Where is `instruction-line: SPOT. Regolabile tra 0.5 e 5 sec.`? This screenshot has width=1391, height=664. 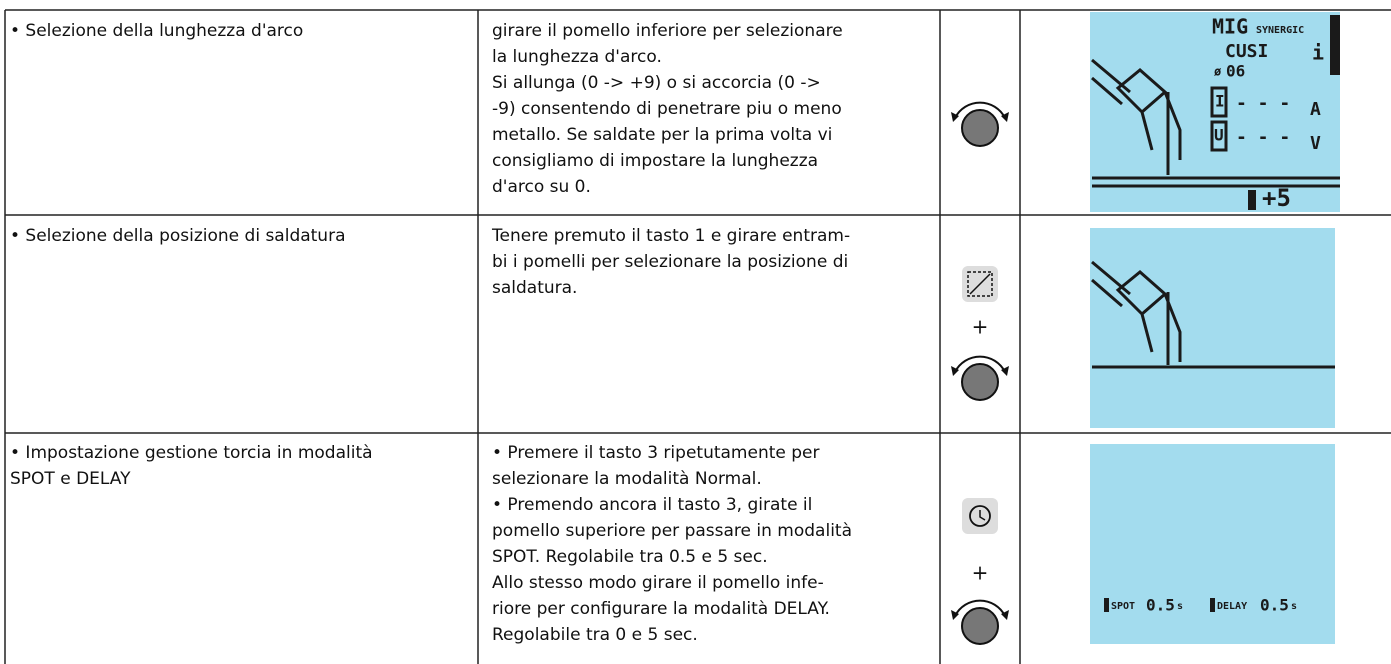 instruction-line: SPOT. Regolabile tra 0.5 e 5 sec. is located at coordinates (630, 557).